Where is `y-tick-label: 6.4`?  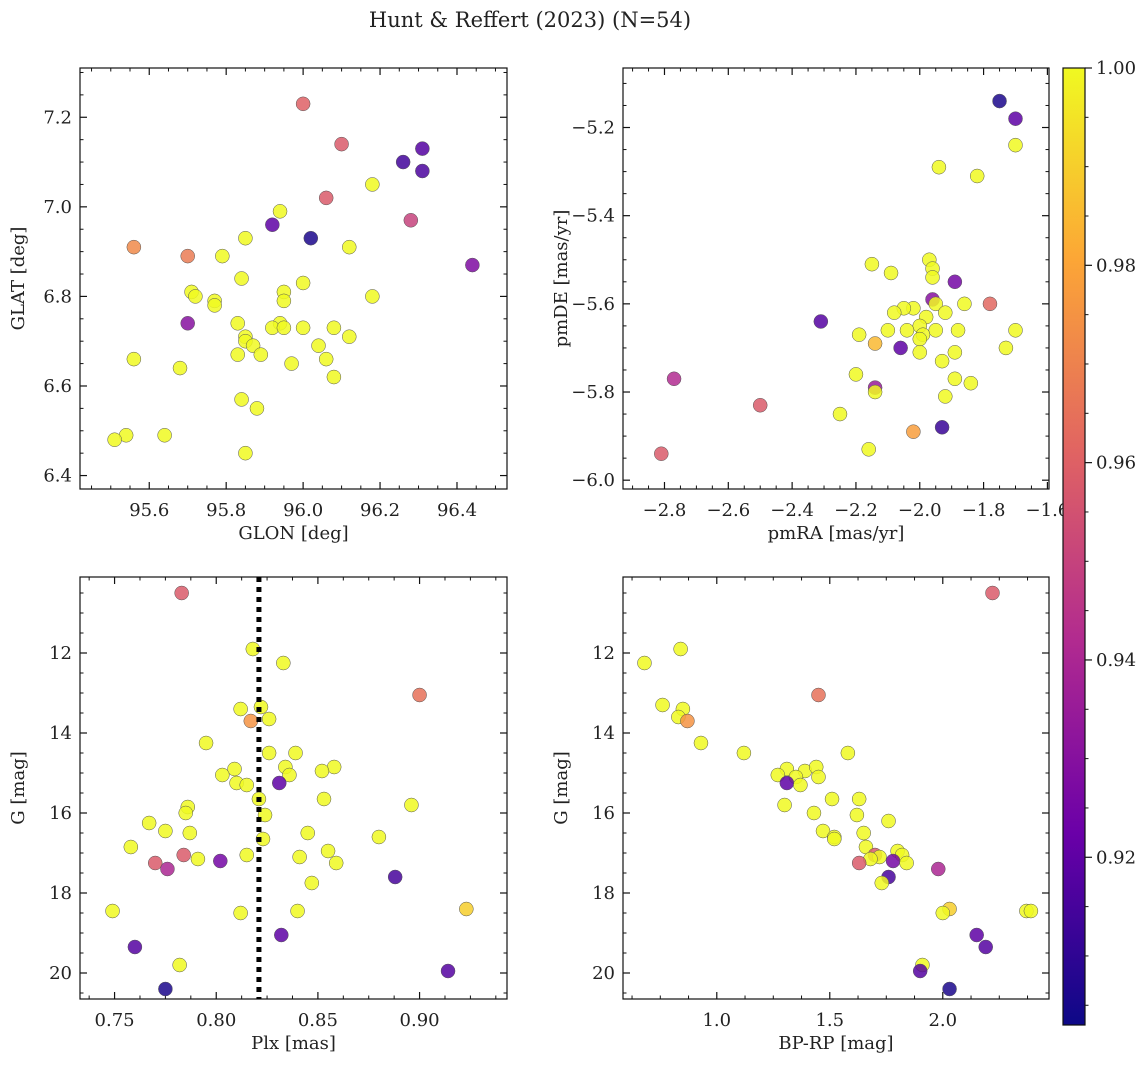
y-tick-label: 6.4 is located at coordinates (57, 476).